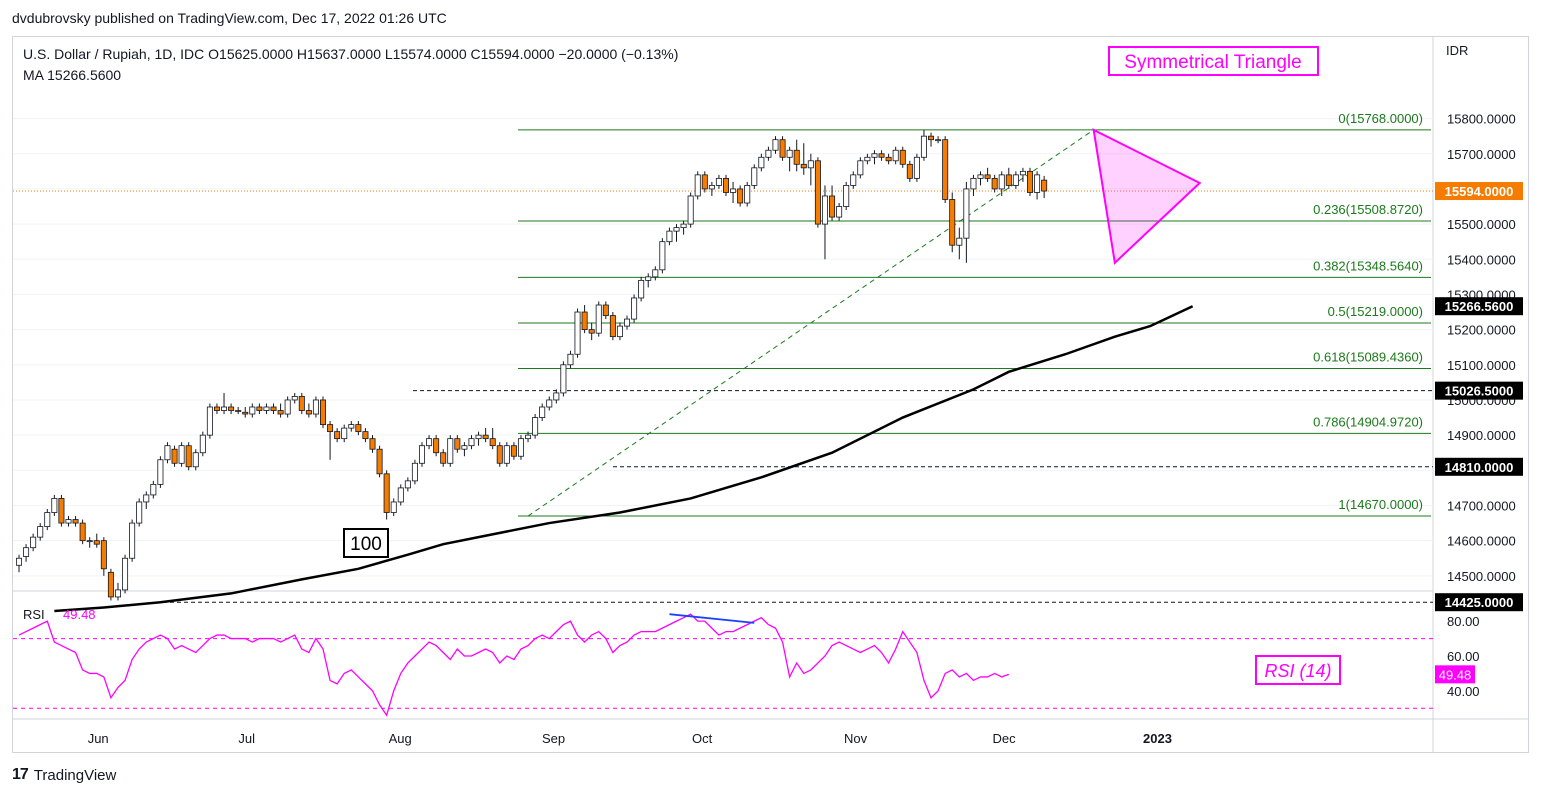 The image size is (1542, 798). Describe the element at coordinates (1479, 391) in the screenshot. I see `level-tag: 15026.5000` at that location.